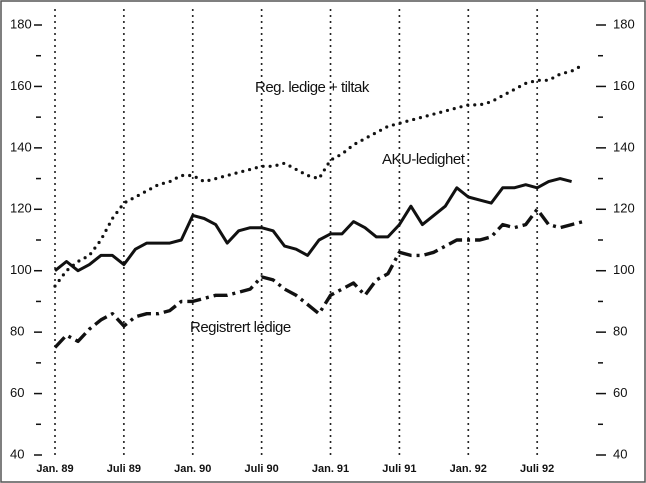  Describe the element at coordinates (424, 159) in the screenshot. I see `annotation: AKU-ledighet` at that location.